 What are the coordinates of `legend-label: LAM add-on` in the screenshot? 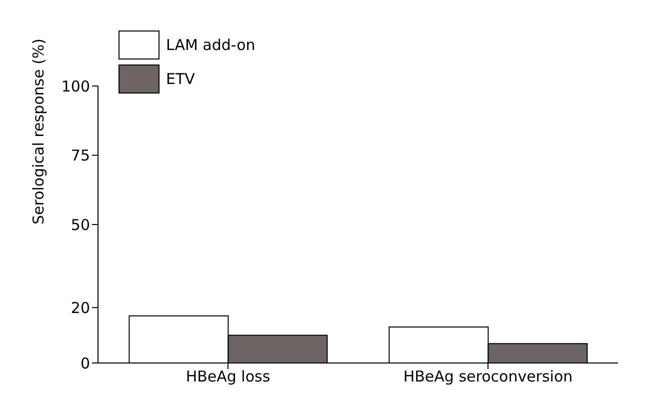 It's located at (211, 45).